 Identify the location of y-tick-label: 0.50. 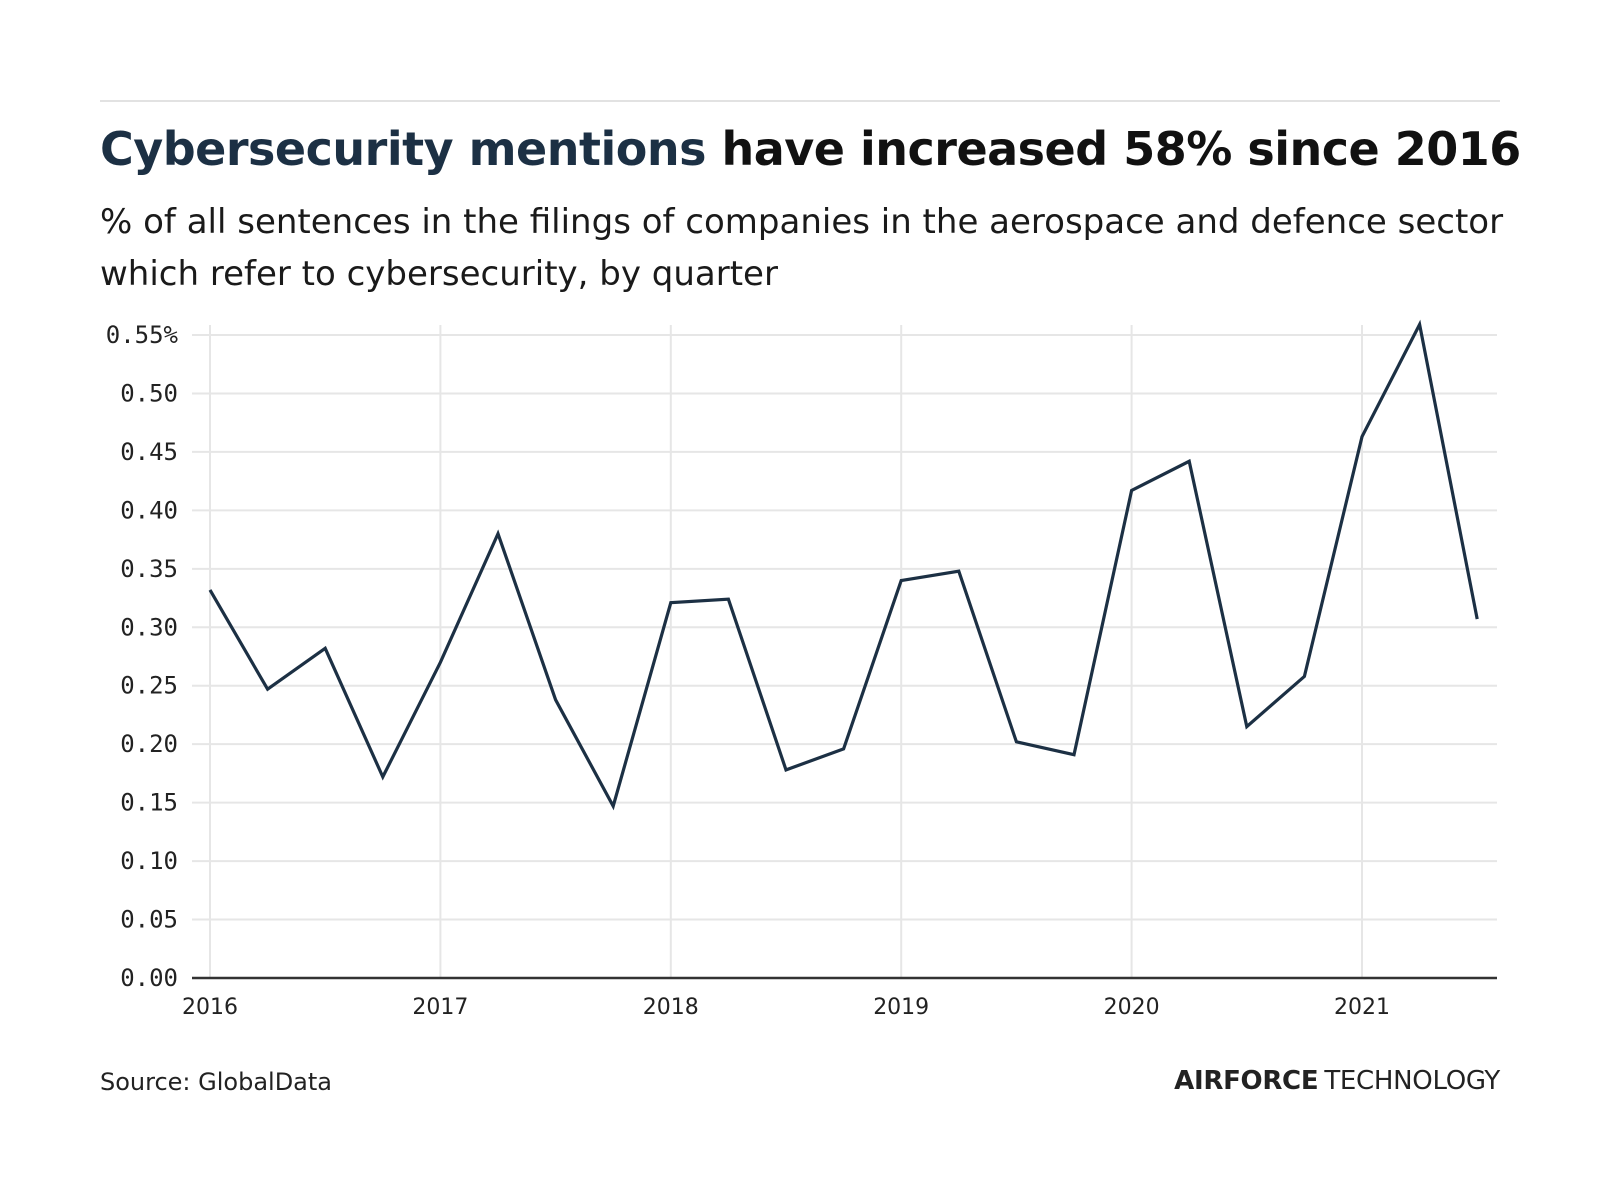
(149, 393).